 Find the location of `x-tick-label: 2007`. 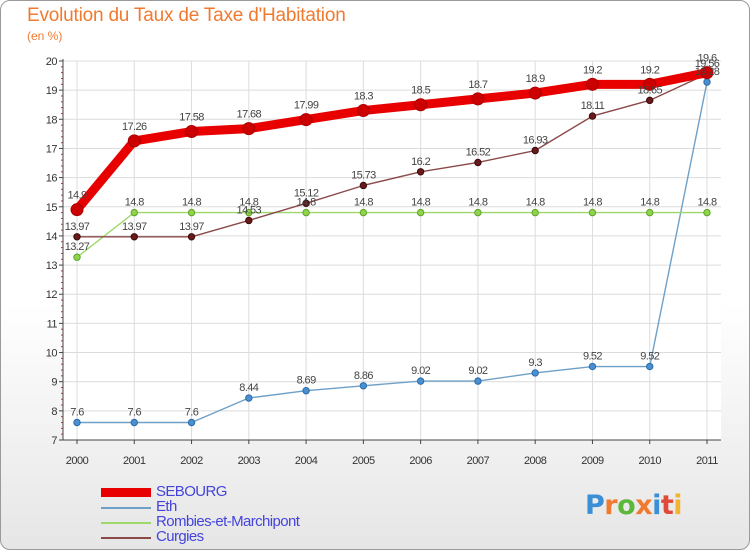

x-tick-label: 2007 is located at coordinates (478, 461).